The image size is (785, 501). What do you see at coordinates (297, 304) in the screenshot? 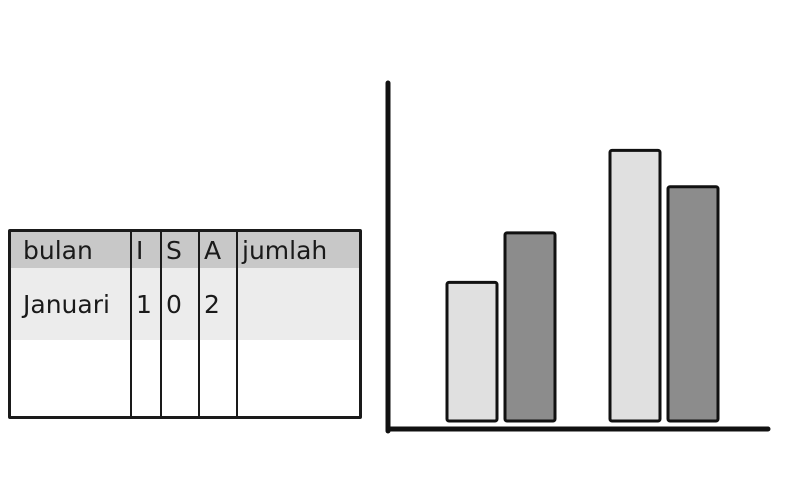
I see `cell-jumlah` at bounding box center [297, 304].